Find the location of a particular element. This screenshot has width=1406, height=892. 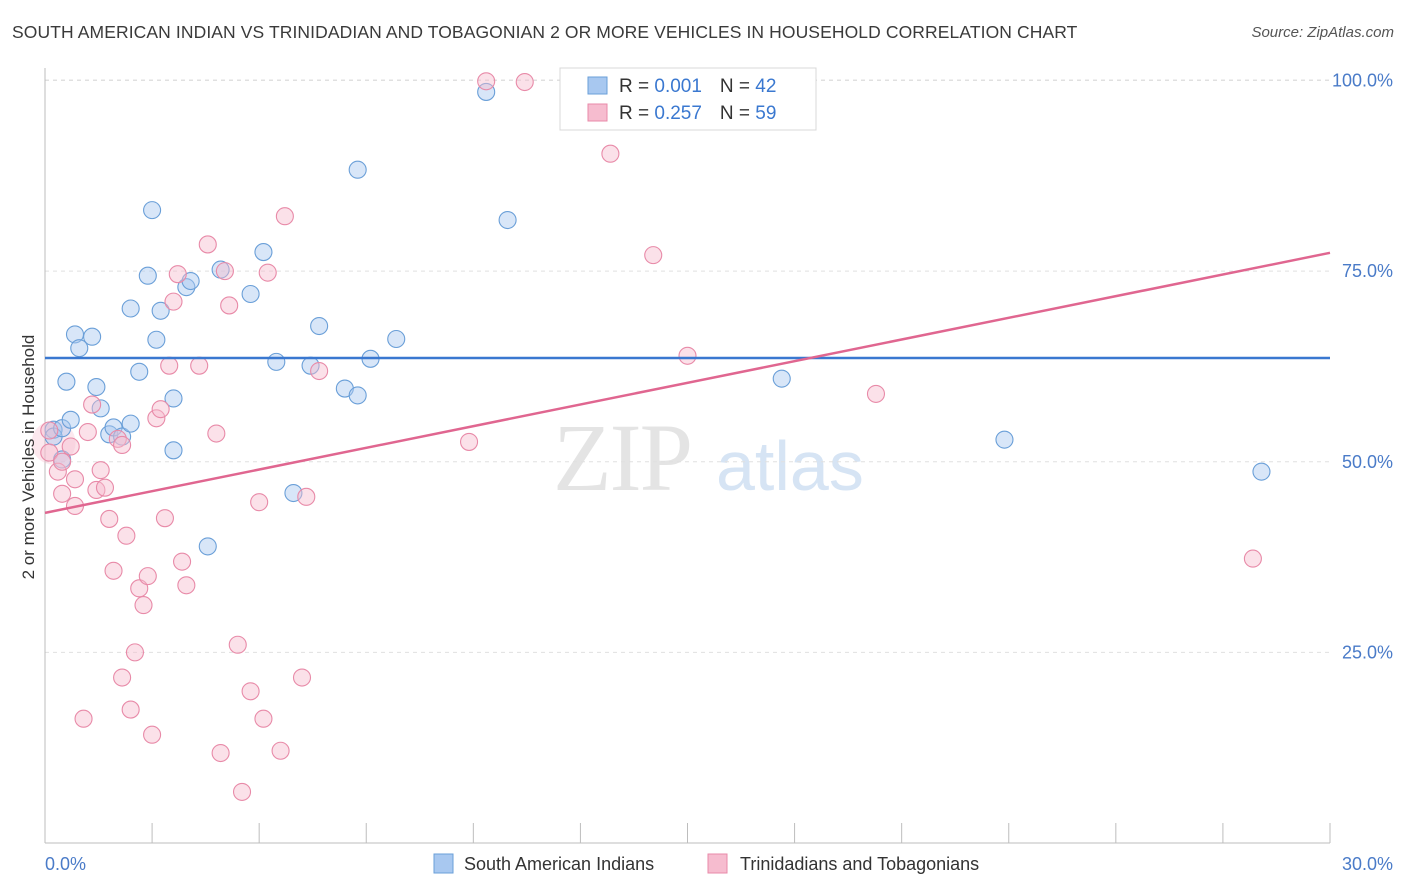

legend-swatch-blue is located at coordinates (597, 85).